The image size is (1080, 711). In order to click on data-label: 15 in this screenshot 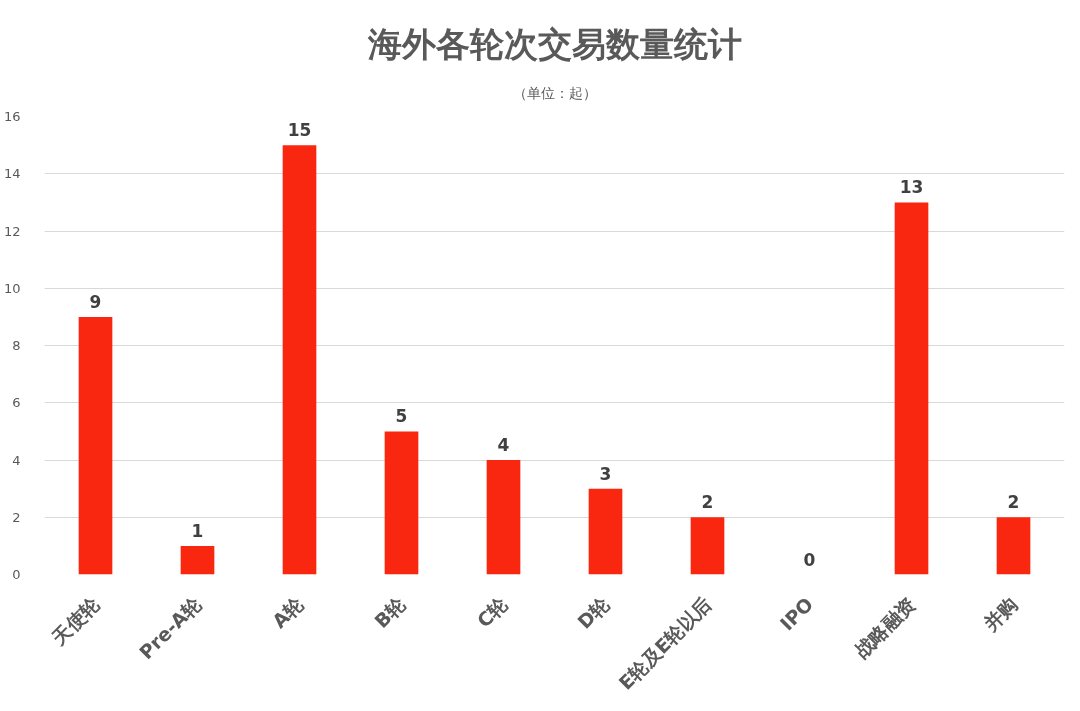, I will do `click(299, 130)`.